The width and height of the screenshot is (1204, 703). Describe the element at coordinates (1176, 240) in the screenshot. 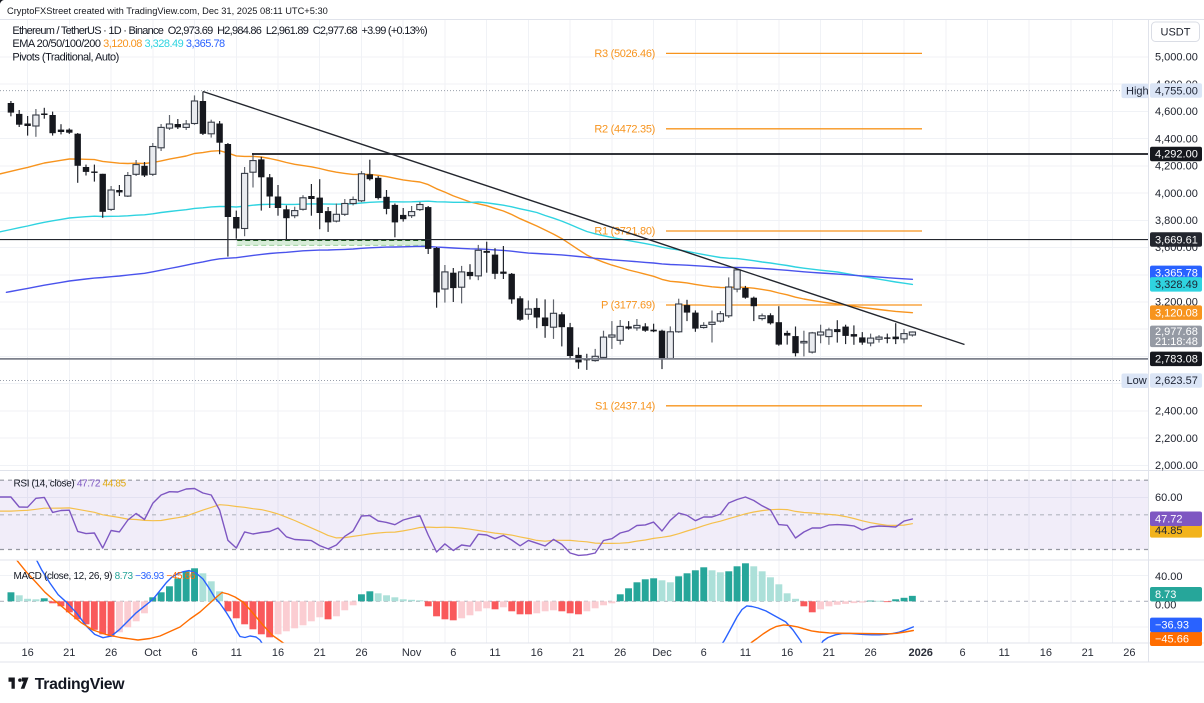

I see `svg-text: 3,669.61` at that location.